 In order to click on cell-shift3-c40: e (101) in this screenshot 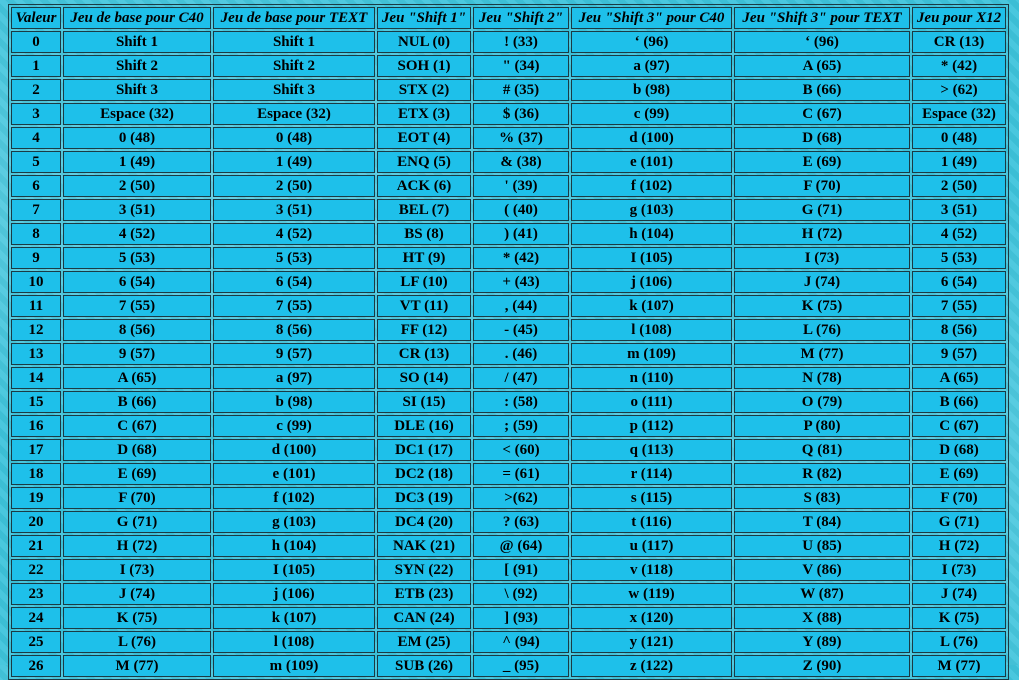, I will do `click(651, 162)`.